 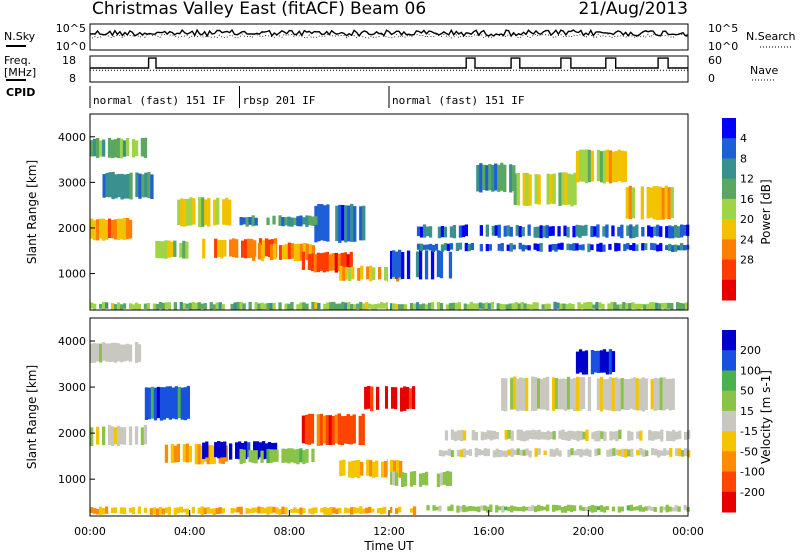 What do you see at coordinates (729, 209) in the screenshot?
I see `power-colorbar-swatch` at bounding box center [729, 209].